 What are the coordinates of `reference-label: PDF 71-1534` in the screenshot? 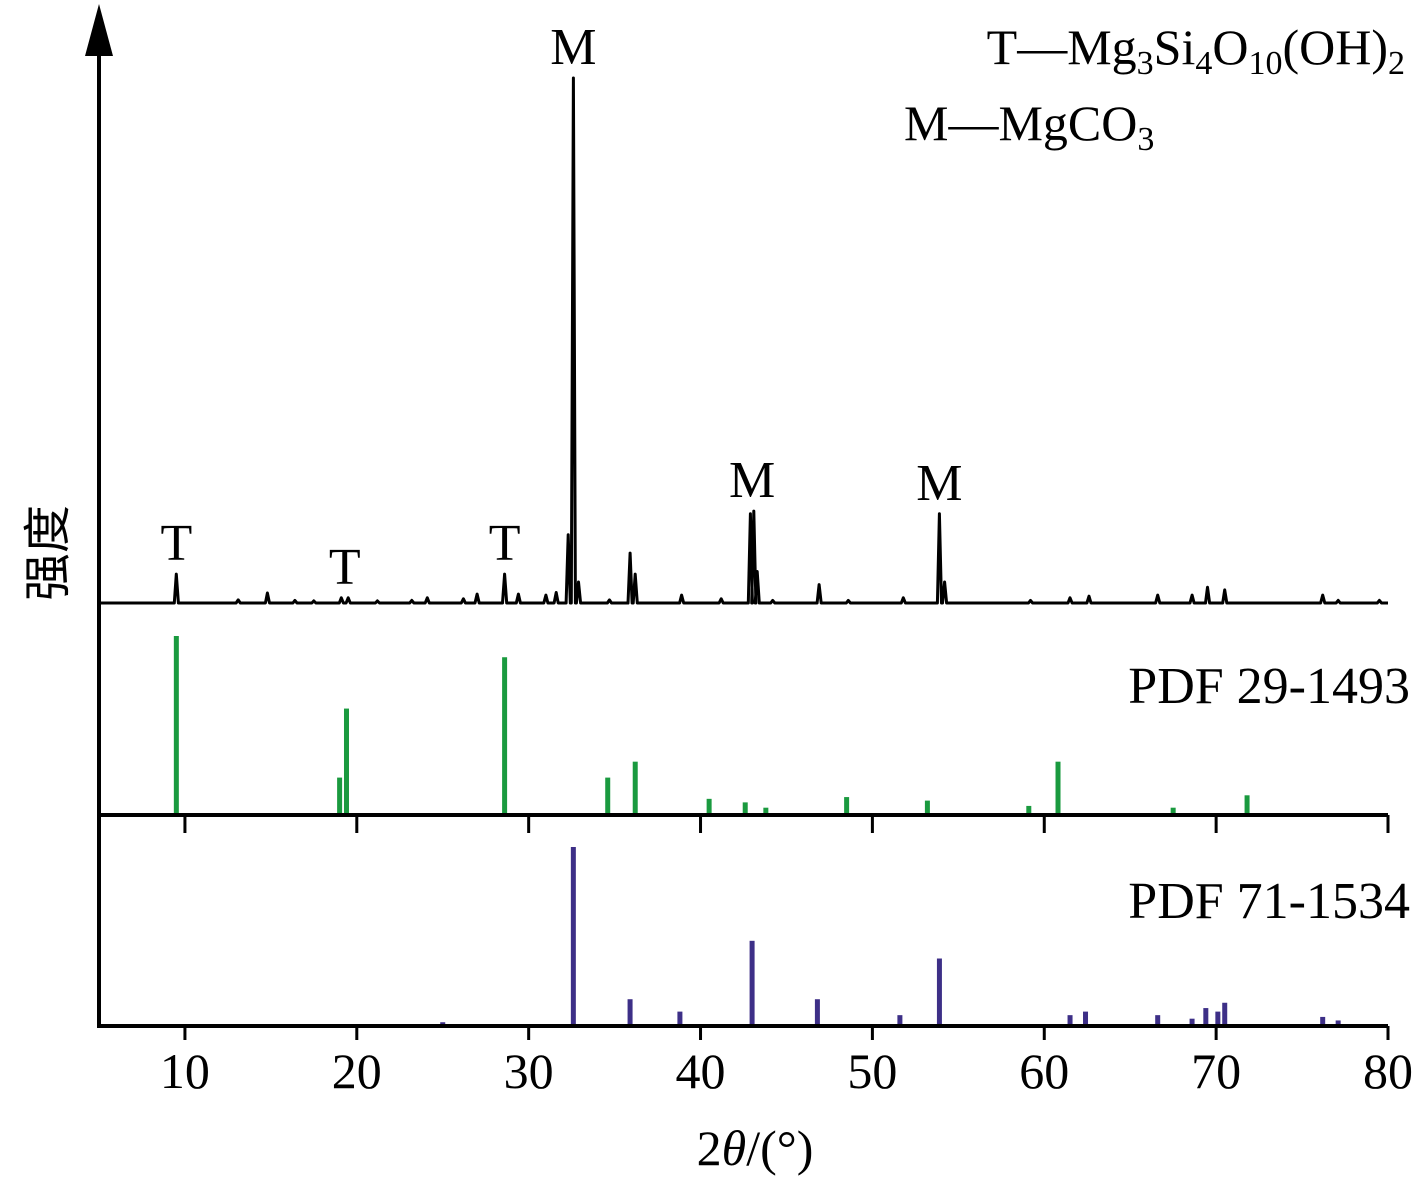 It's located at (1269, 901).